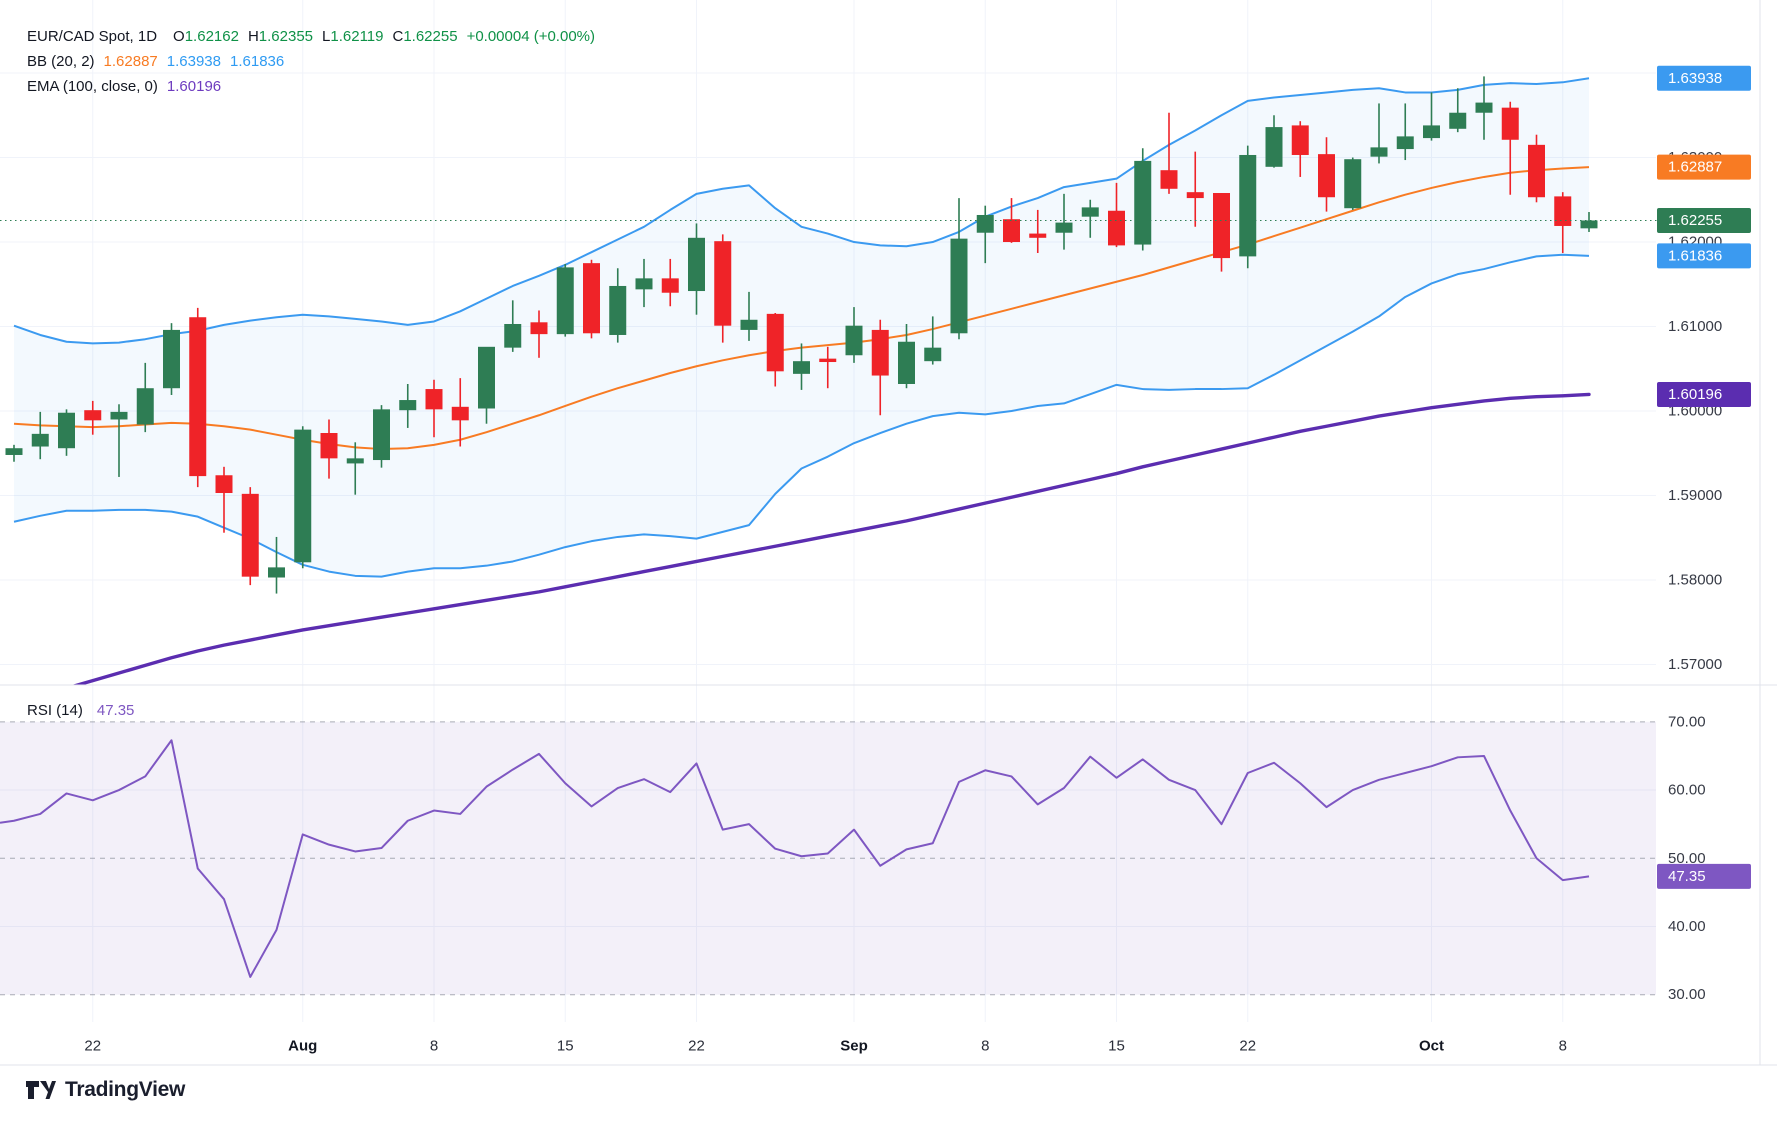 The image size is (1777, 1124). What do you see at coordinates (286, 36) in the screenshot?
I see `high-value: 1.62355` at bounding box center [286, 36].